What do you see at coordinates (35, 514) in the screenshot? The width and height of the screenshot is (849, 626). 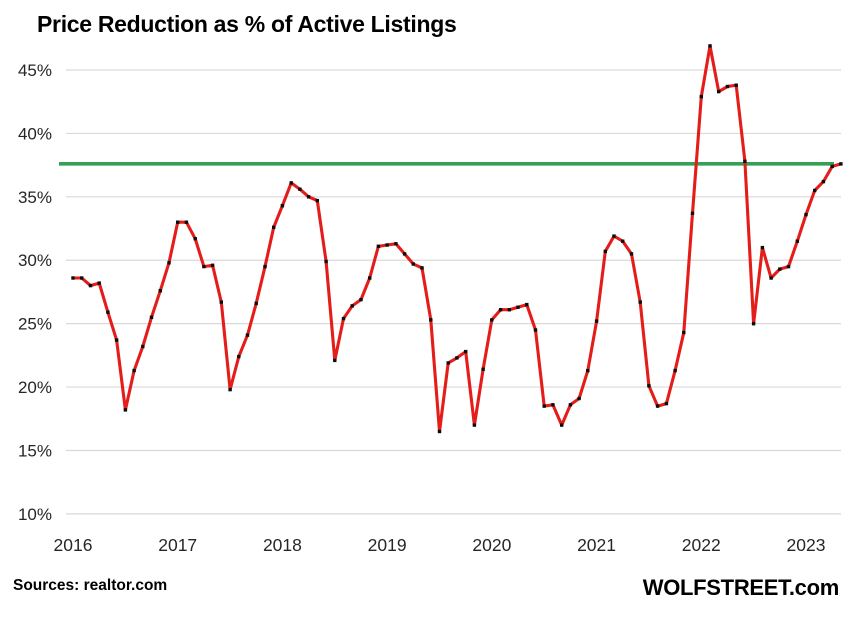 I see `y-axis-tick-label: 10%` at bounding box center [35, 514].